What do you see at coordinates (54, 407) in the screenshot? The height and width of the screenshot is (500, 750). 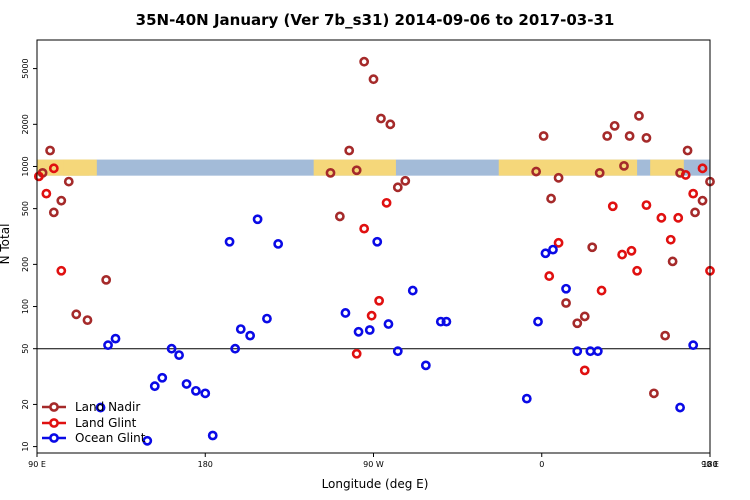 I see `legend-marker` at bounding box center [54, 407].